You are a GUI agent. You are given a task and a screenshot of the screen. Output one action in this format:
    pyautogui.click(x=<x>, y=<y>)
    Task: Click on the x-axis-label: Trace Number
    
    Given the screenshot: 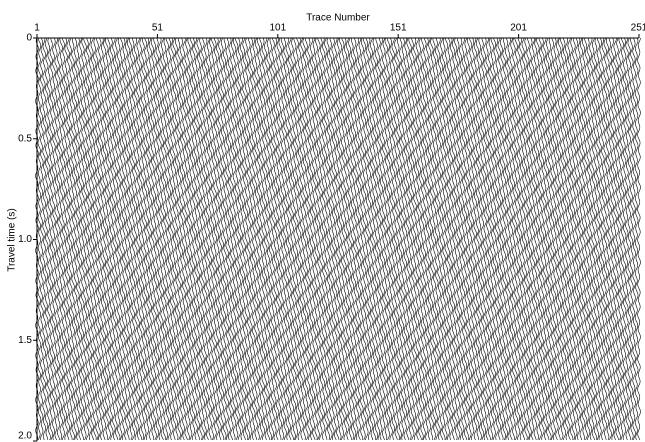 What is the action you would take?
    pyautogui.click(x=338, y=18)
    